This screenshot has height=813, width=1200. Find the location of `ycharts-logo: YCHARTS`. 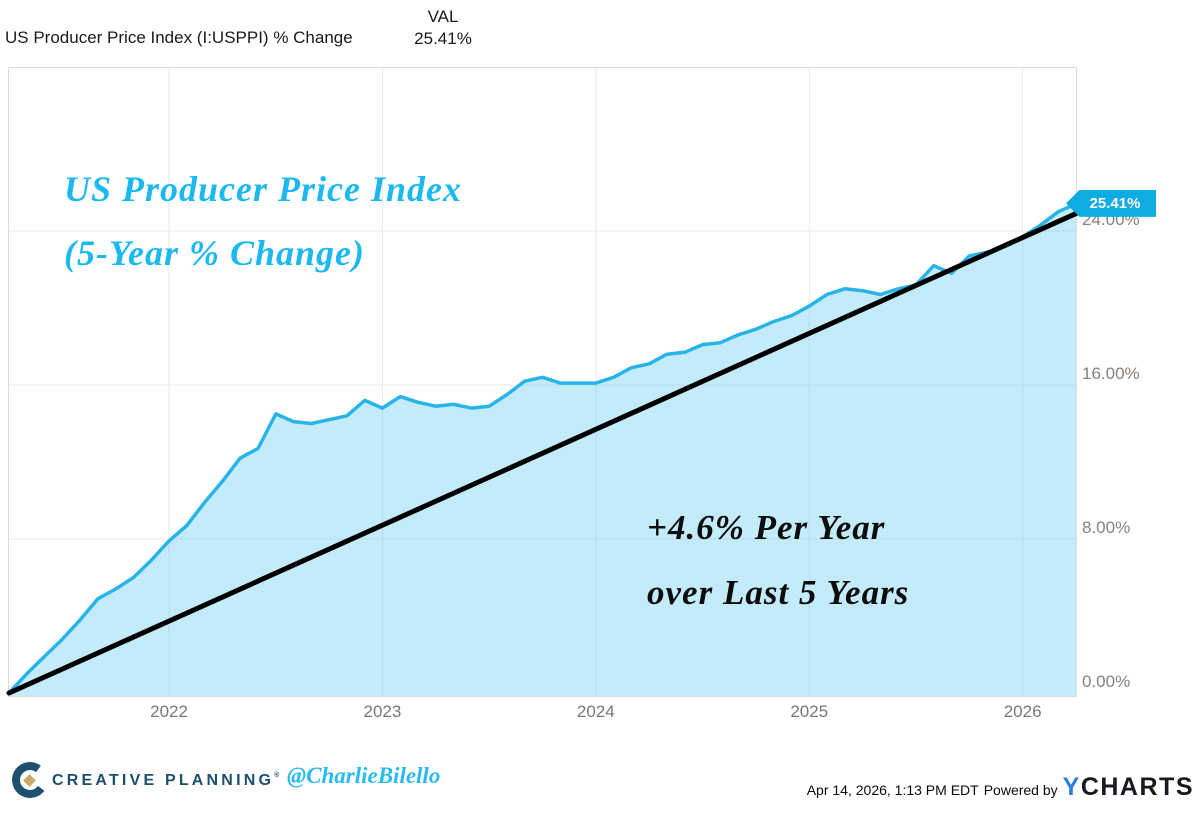

ycharts-logo: YCHARTS is located at coordinates (1128, 787).